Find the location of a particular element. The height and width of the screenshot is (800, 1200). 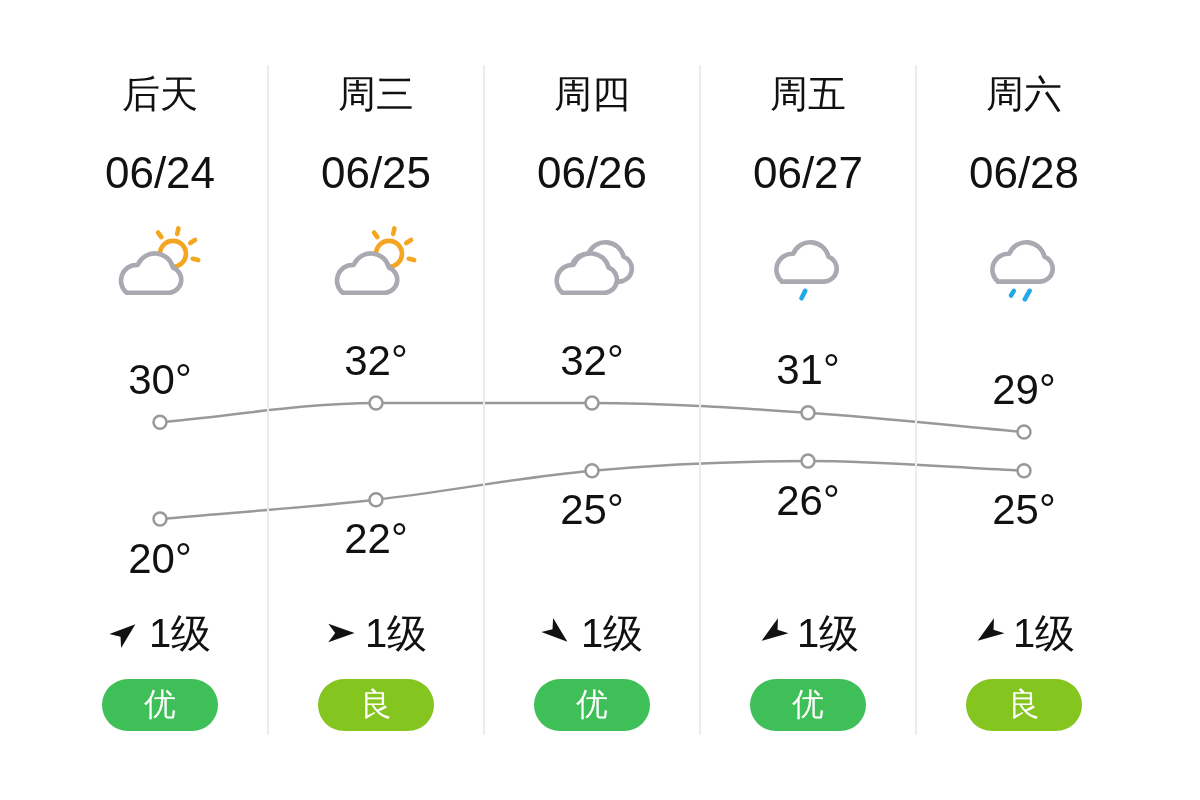

text: 06/25 is located at coordinates (376, 172).